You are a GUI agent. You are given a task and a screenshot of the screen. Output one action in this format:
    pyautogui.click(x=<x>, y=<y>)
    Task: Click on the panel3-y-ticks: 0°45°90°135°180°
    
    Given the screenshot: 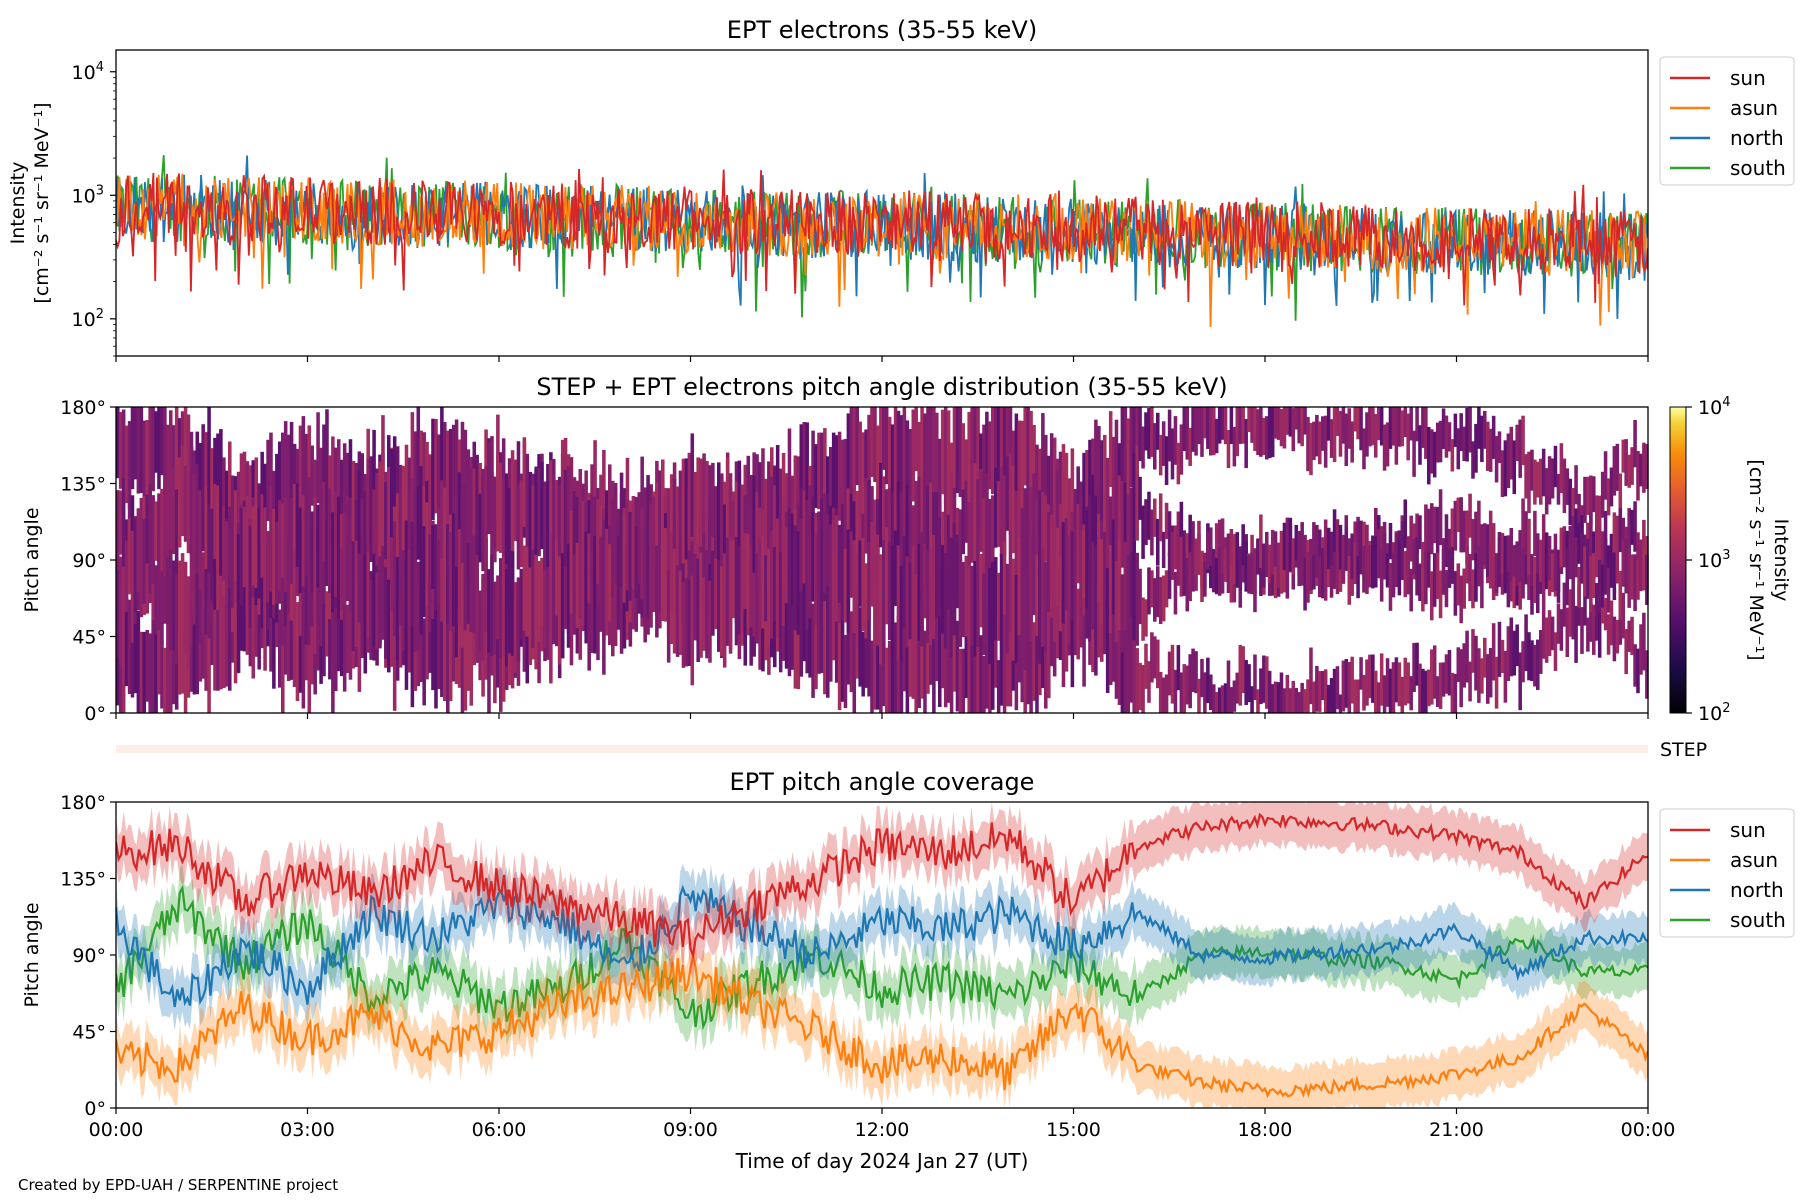 What is the action you would take?
    pyautogui.click(x=88, y=956)
    